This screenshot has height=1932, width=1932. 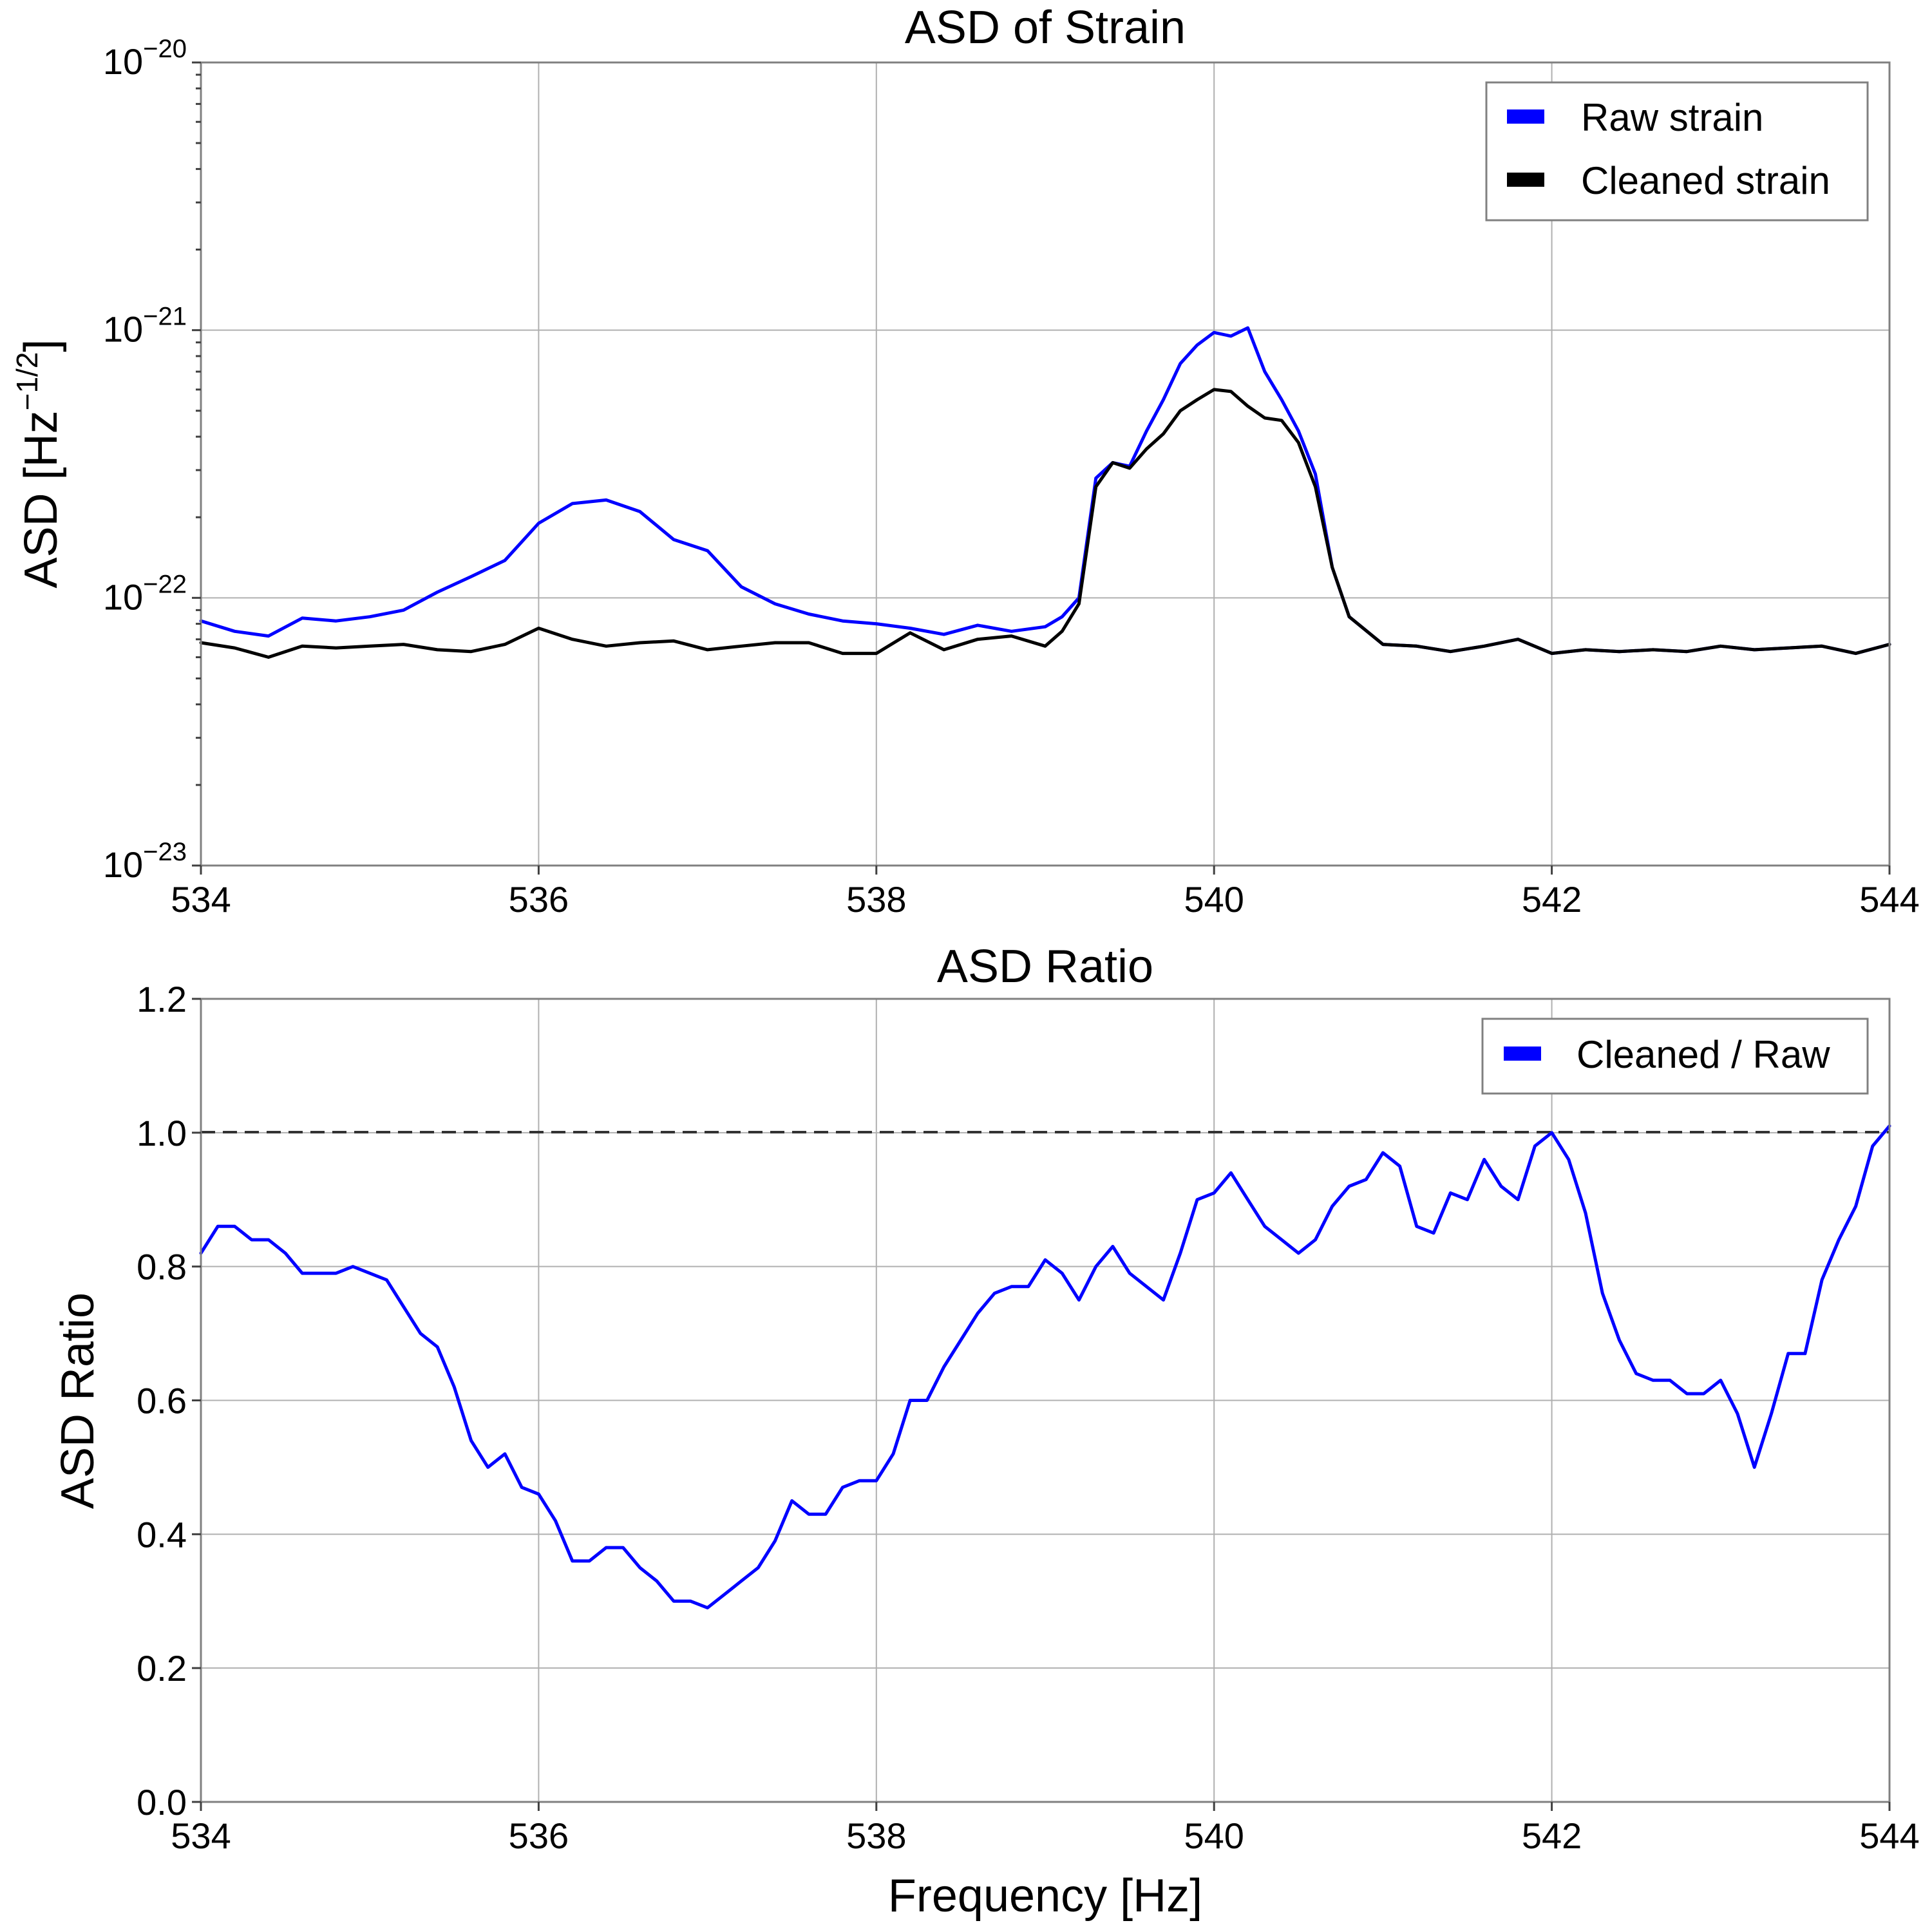 I want to click on asd-ratio-legend-box, so click(x=1675, y=1057).